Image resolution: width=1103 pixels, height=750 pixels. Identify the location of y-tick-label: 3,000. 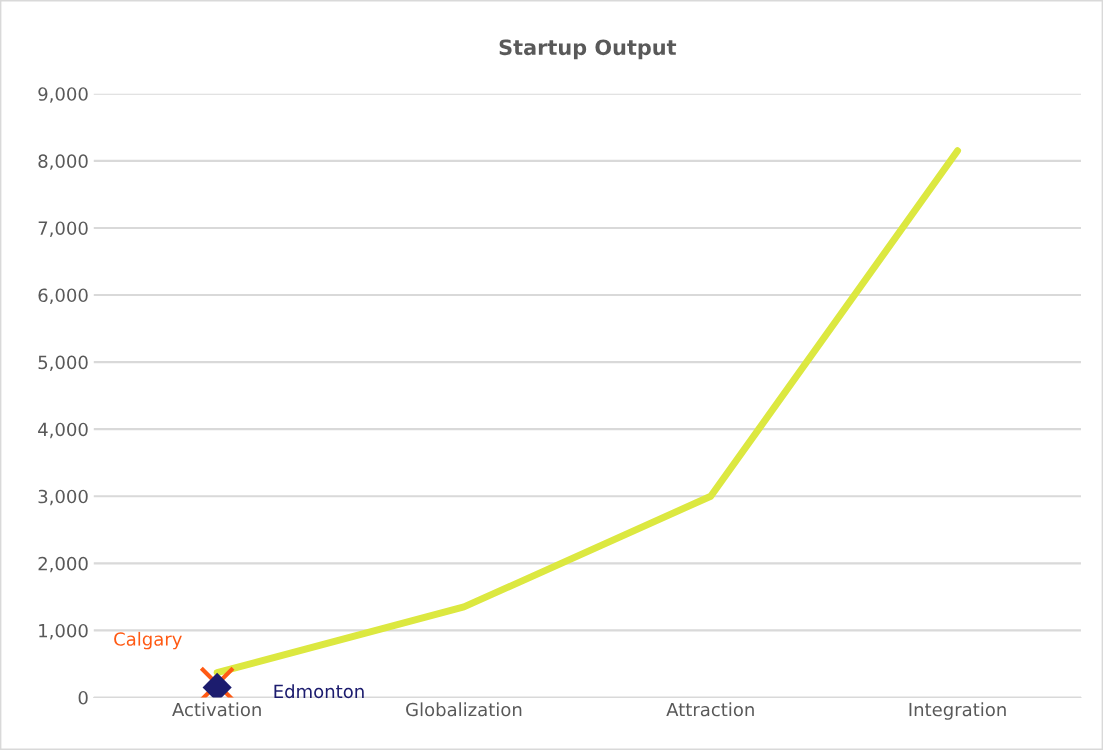
(63, 497).